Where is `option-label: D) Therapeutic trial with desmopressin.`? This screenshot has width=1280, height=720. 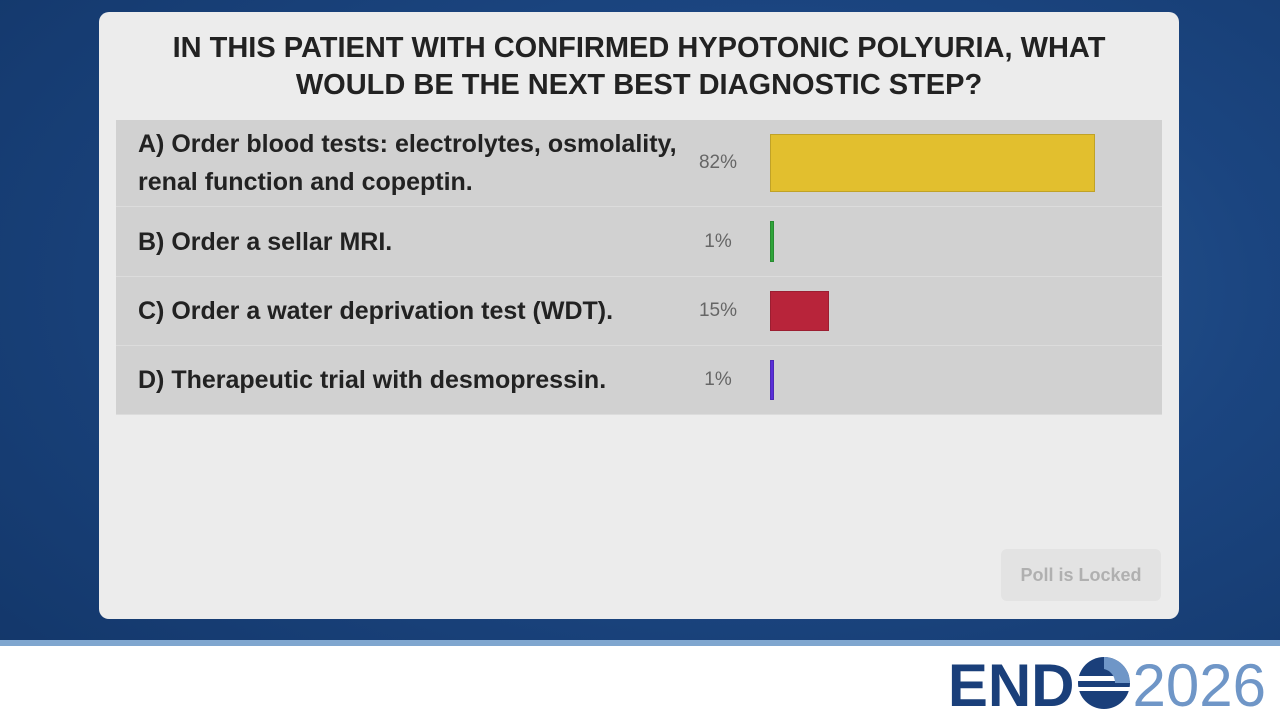
option-label: D) Therapeutic trial with desmopressin. is located at coordinates (372, 380).